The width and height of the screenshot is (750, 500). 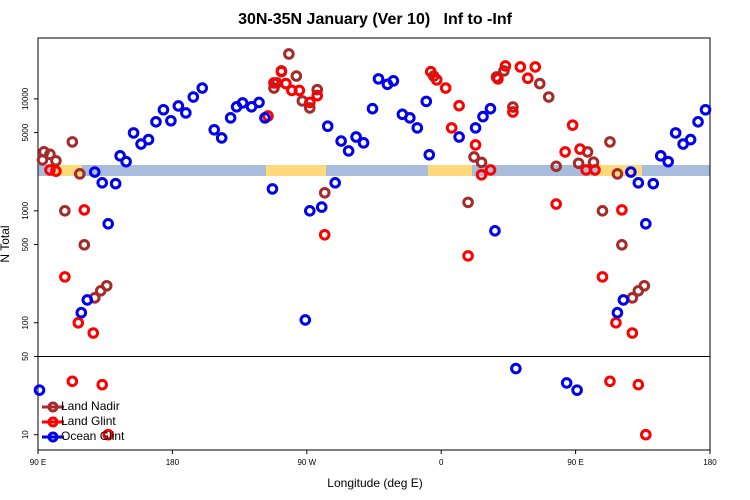 I want to click on y-tick-label: 10, so click(x=25, y=434).